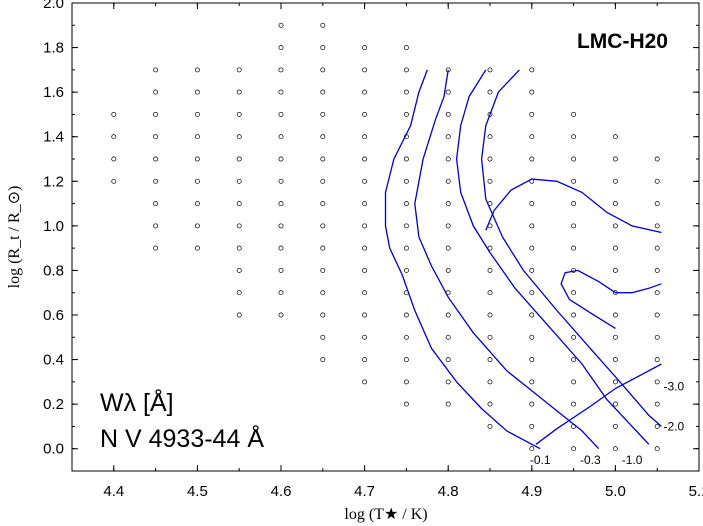  I want to click on contour-labels: -0.1 -0.3 -1.0 -2.0 -3.0, so click(607, 423).